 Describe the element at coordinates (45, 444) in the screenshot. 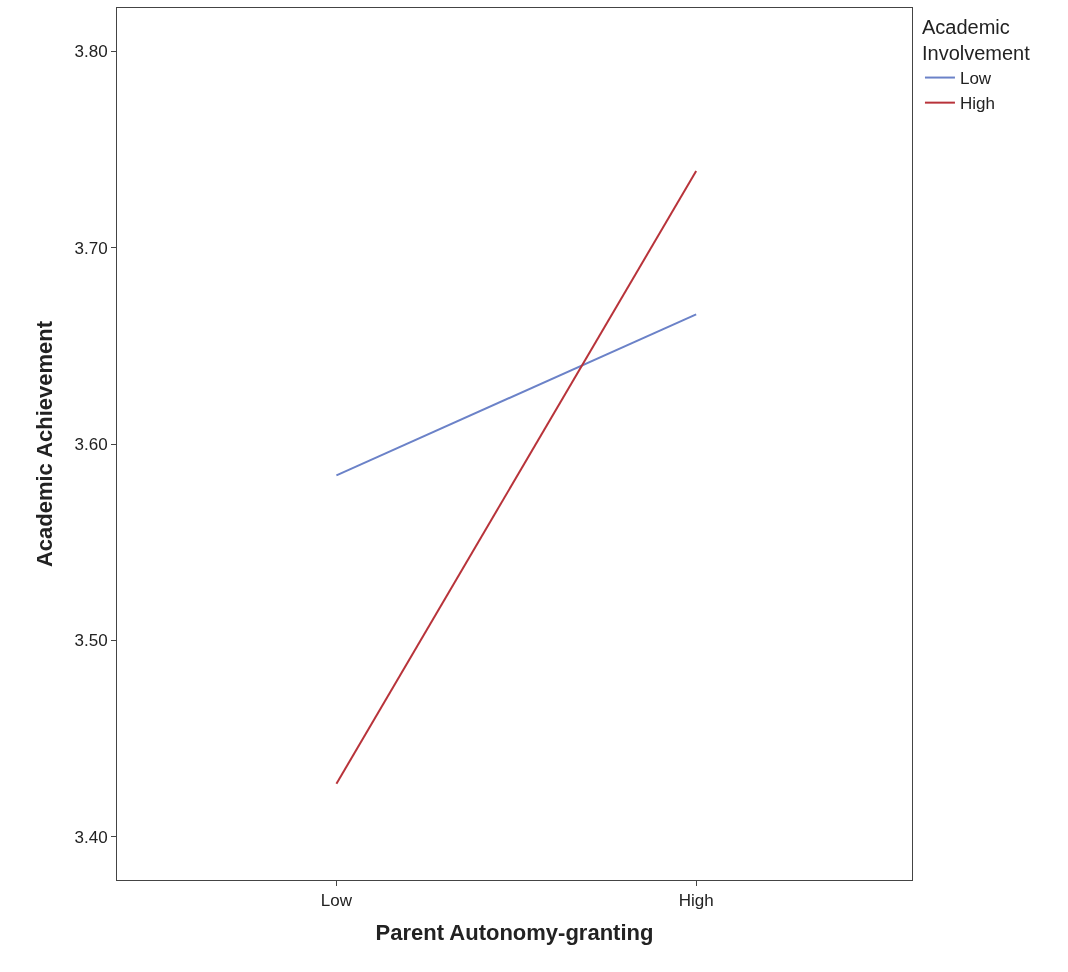

I see `y-axis-title: Academic Achievement` at that location.